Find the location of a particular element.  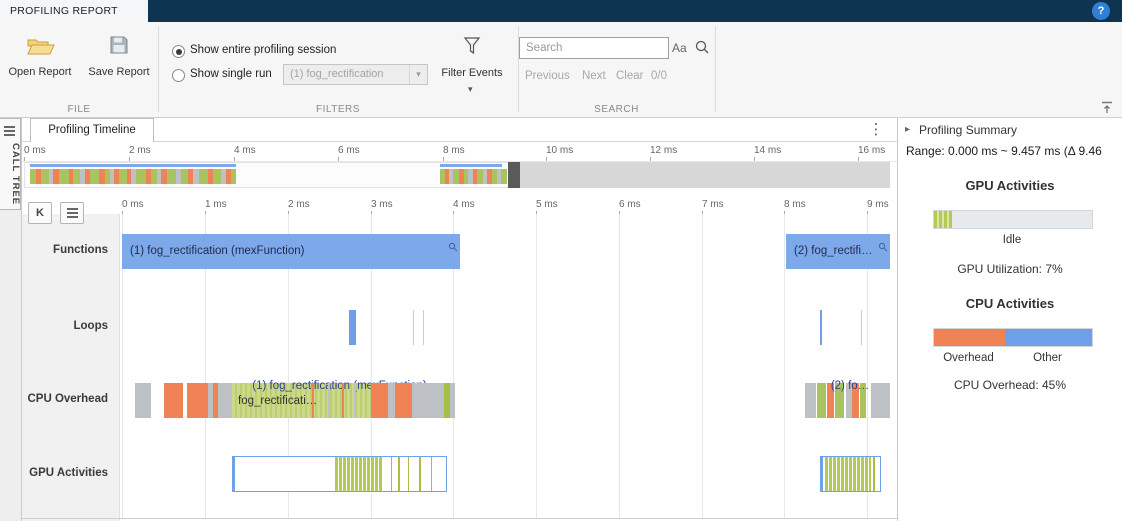

cpu-overhead-label: Overhead is located at coordinates (968, 358).